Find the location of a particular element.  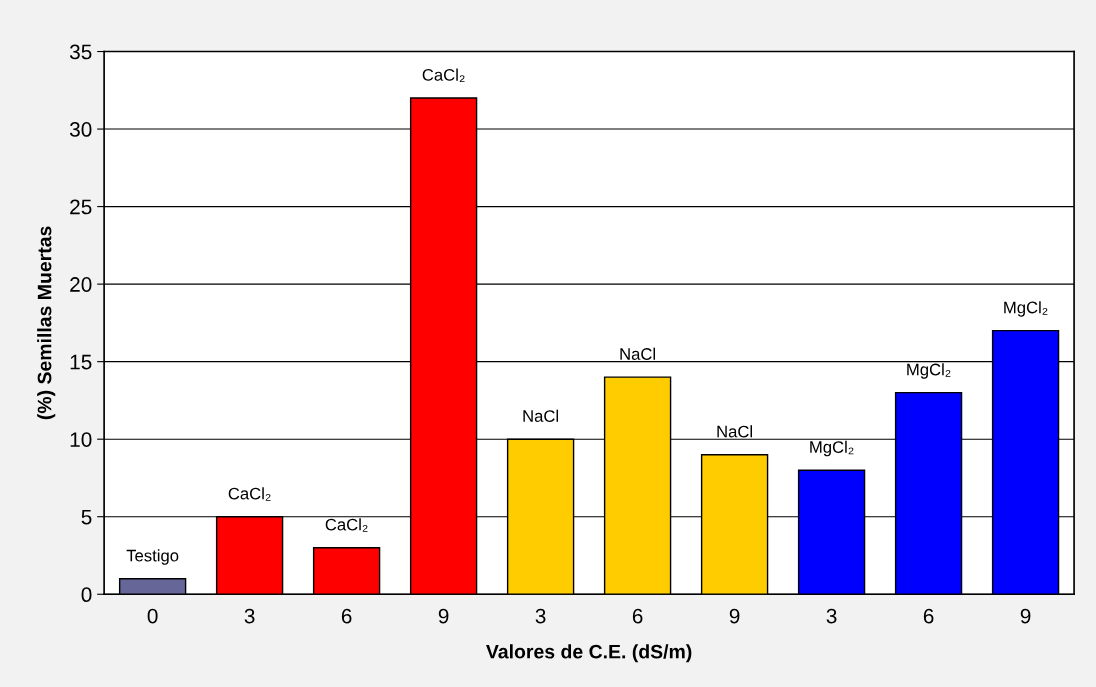

y-tick-label: 10 is located at coordinates (81, 439).